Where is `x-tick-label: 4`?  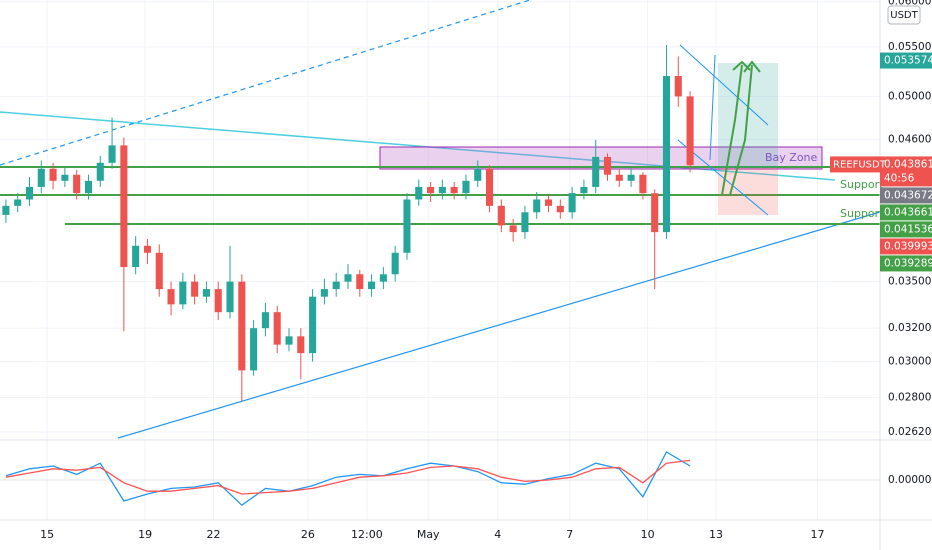 x-tick-label: 4 is located at coordinates (497, 534).